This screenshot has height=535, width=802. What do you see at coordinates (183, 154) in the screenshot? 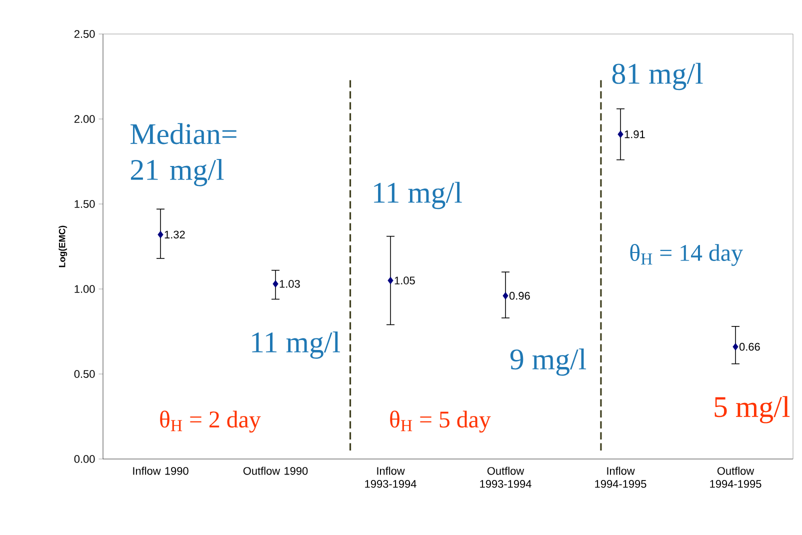
I see `annotation: Median= 21 mg/l` at bounding box center [183, 154].